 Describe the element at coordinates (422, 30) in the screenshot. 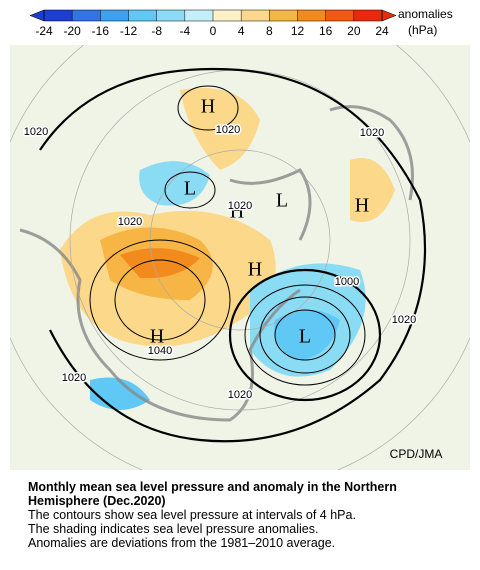

I see `colorbar-unit: (hPa)` at that location.